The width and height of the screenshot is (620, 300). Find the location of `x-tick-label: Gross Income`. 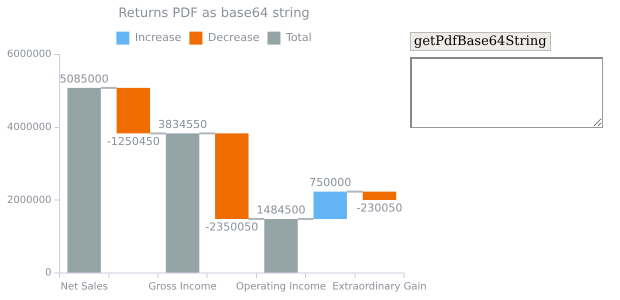

x-tick-label: Gross Income is located at coordinates (182, 287).